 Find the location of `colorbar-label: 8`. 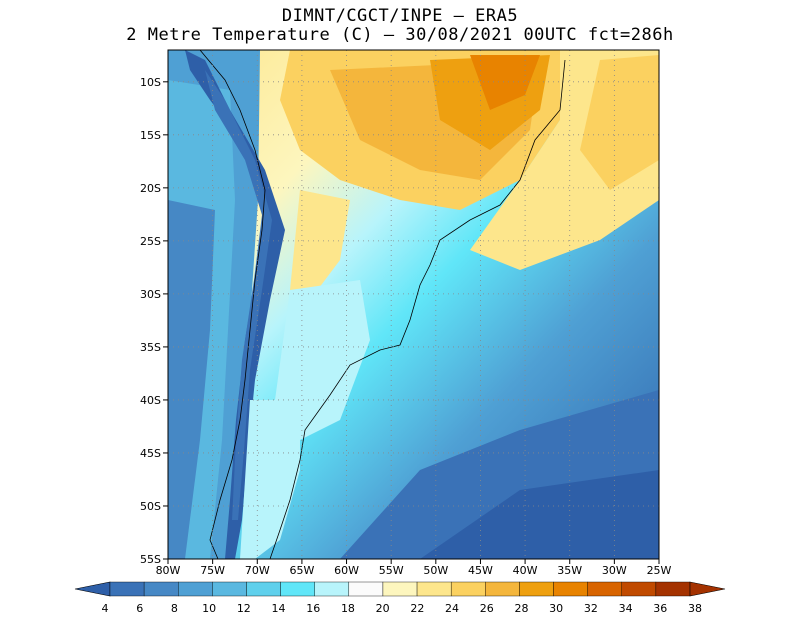

colorbar-label: 8 is located at coordinates (174, 608).